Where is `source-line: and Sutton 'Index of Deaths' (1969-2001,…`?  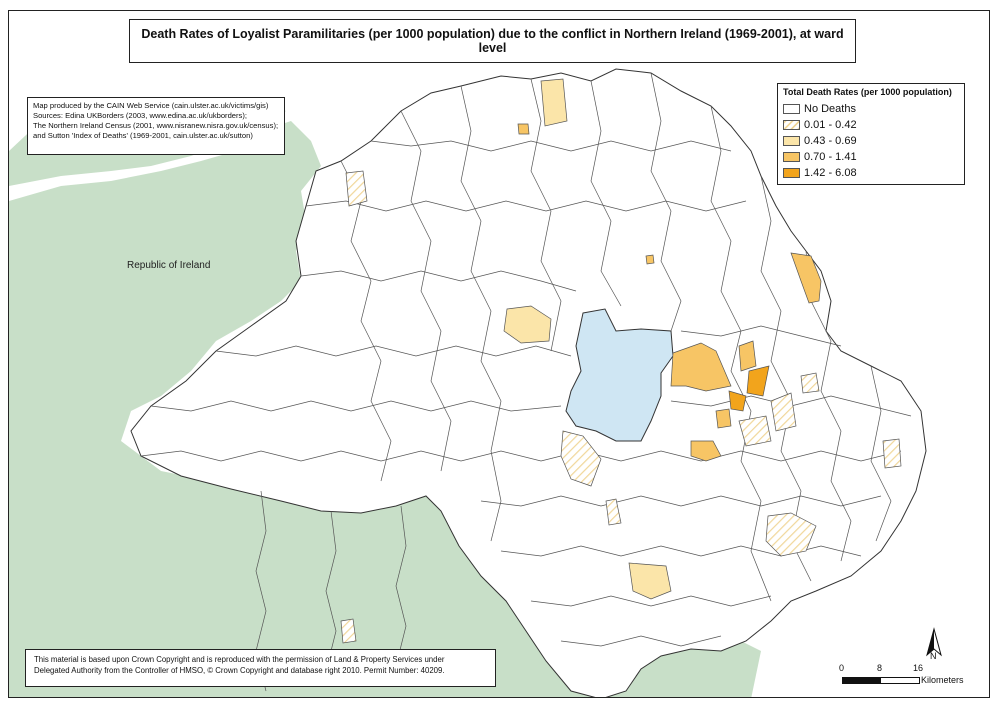
source-line: and Sutton 'Index of Deaths' (1969-2001,… is located at coordinates (143, 135).